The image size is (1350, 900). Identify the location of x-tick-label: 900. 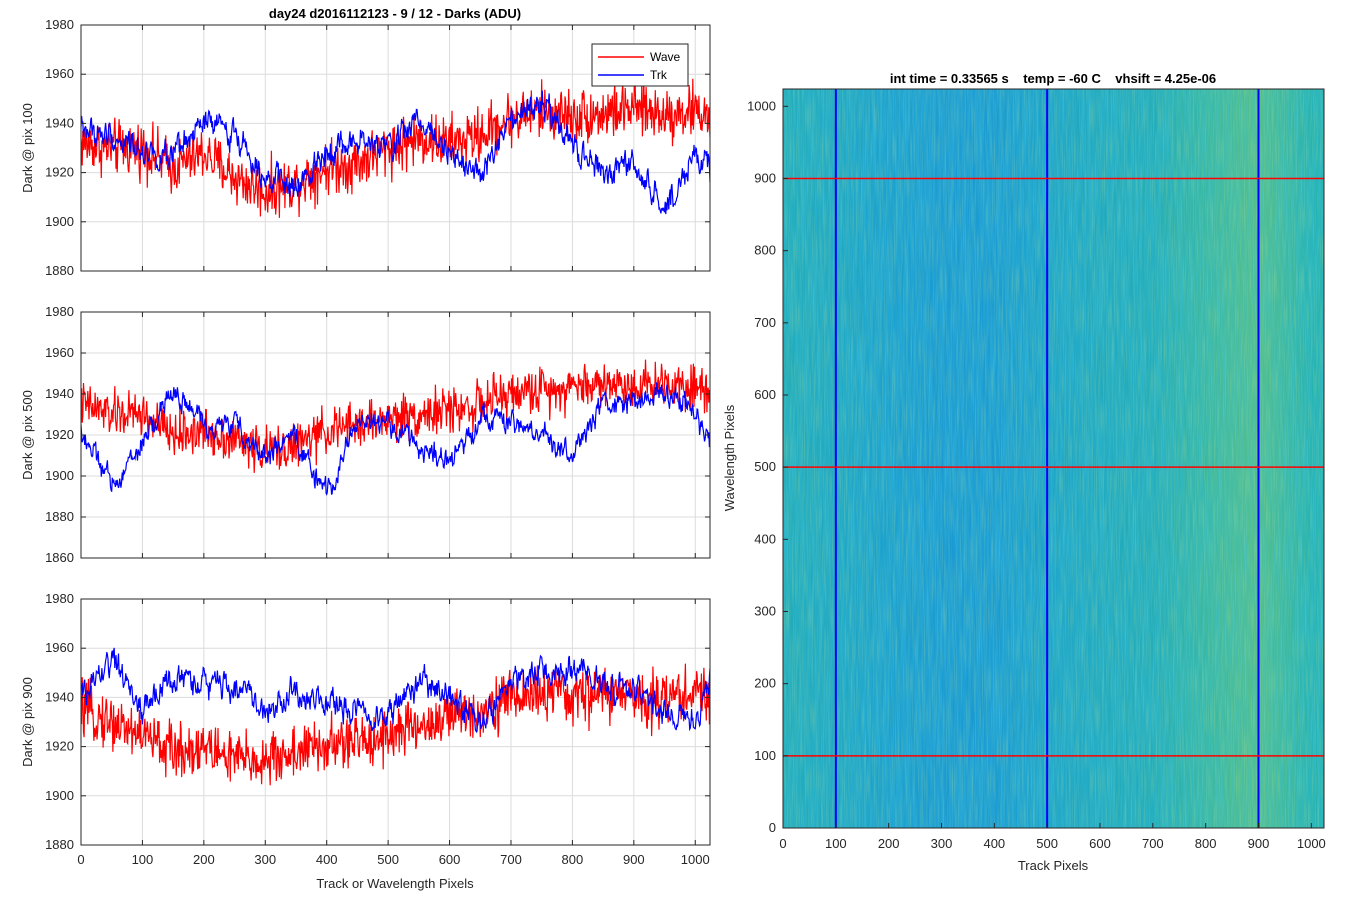
(634, 859).